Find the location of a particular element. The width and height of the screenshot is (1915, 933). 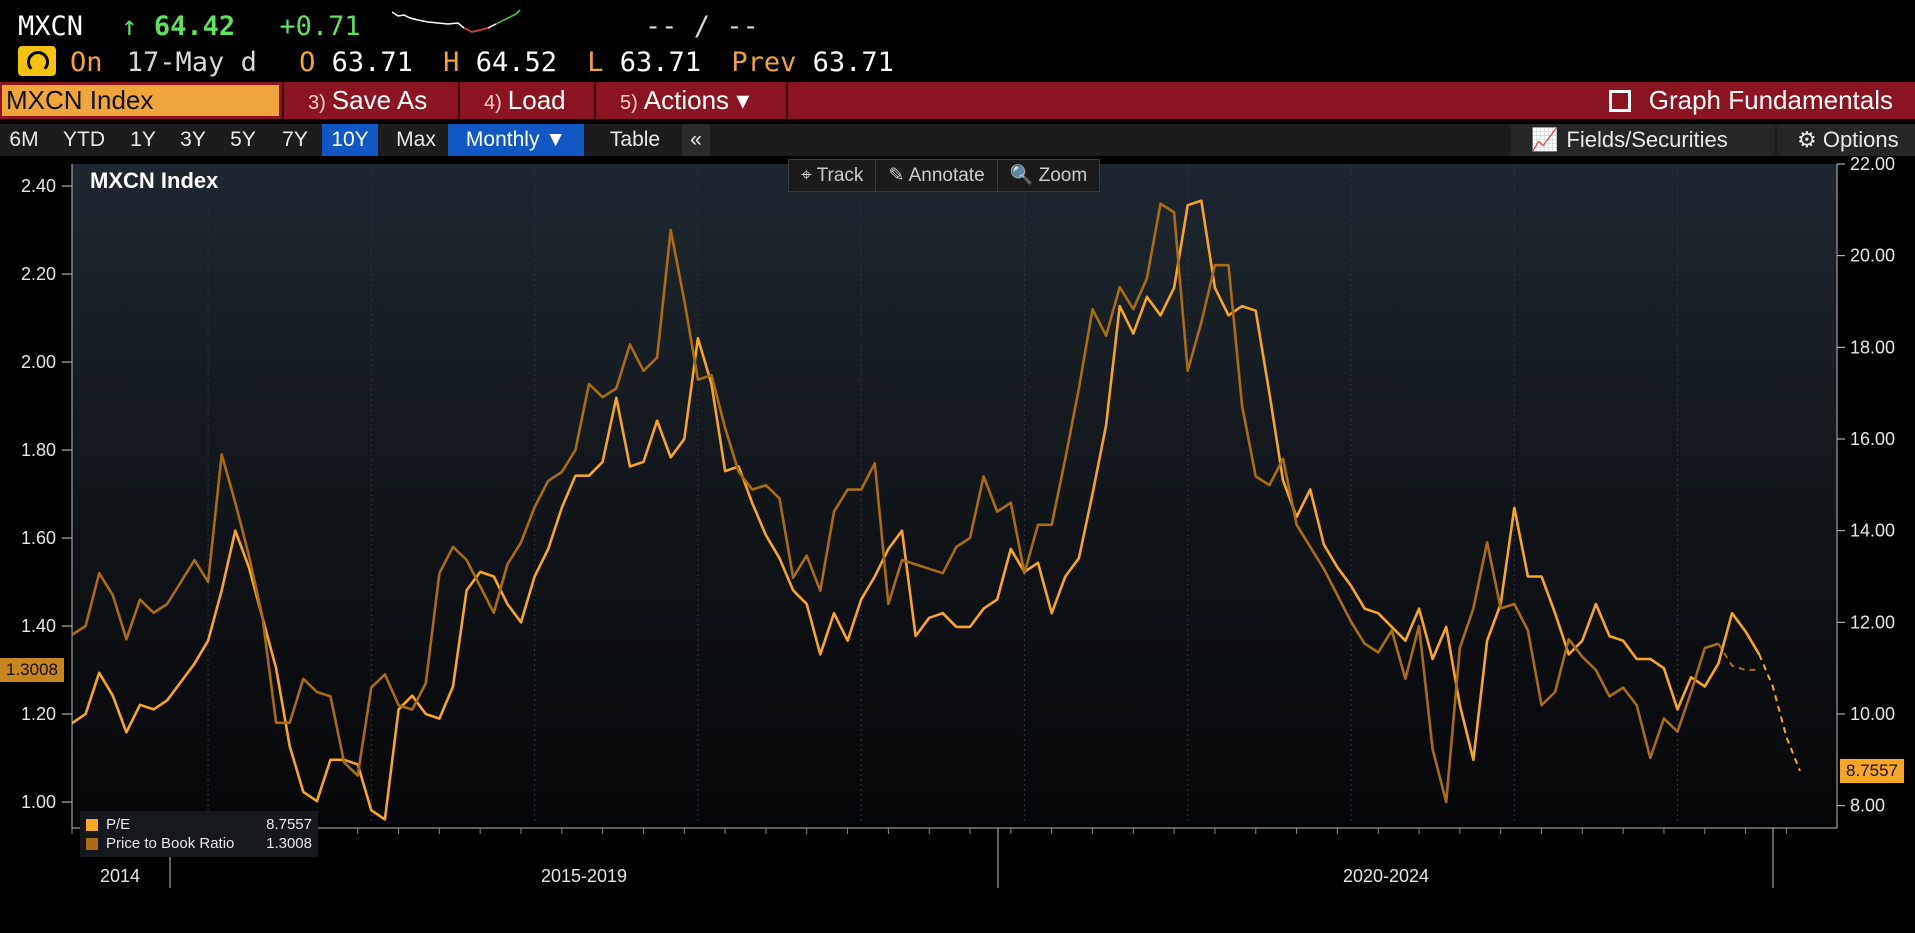

save-as-number: 3) is located at coordinates (317, 103).